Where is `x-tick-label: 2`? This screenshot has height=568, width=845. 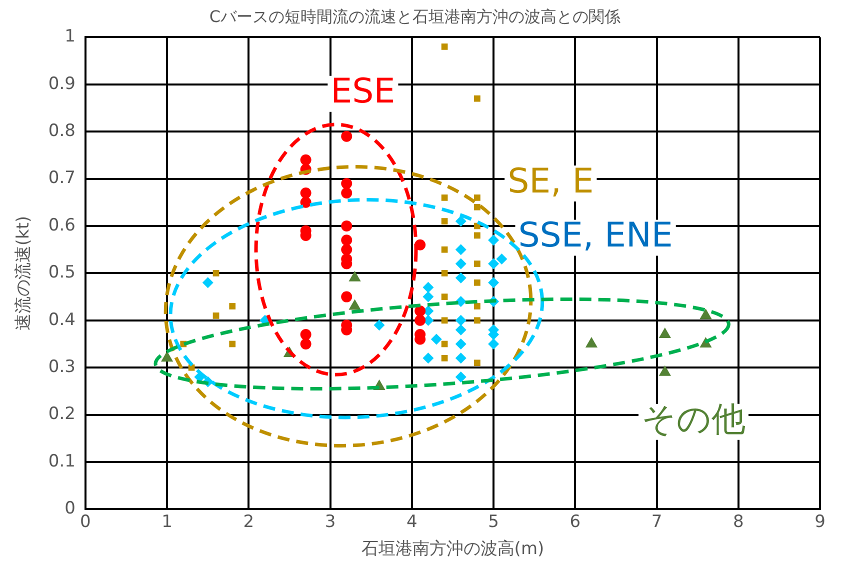
x-tick-label: 2 is located at coordinates (248, 522).